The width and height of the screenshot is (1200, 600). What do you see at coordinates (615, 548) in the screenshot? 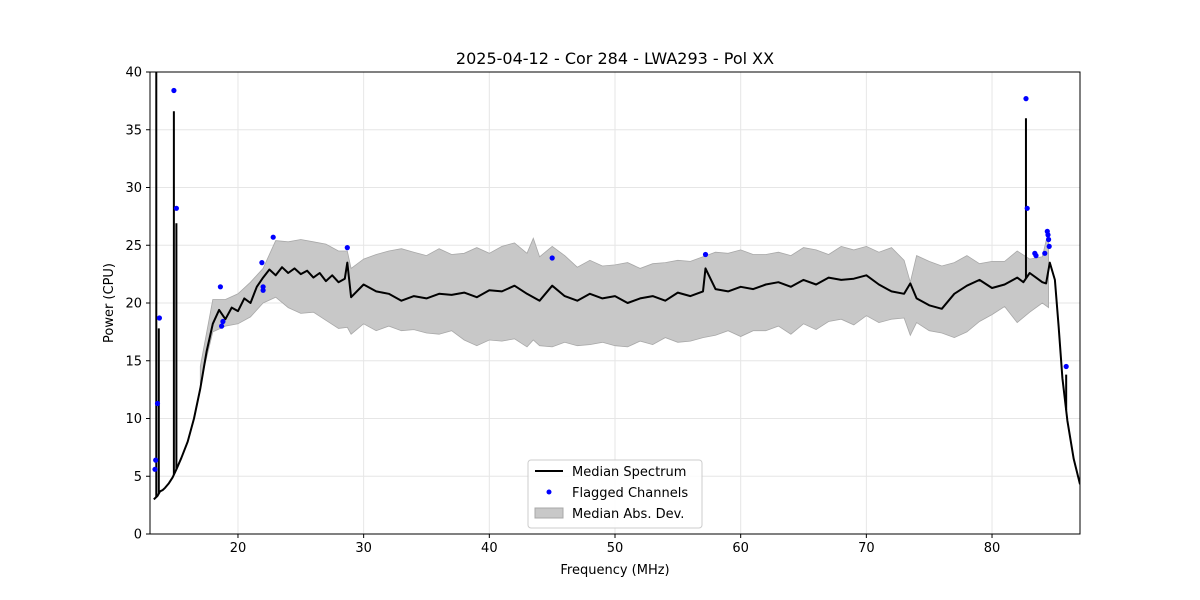
I see `x-tick-label: 50` at bounding box center [615, 548].